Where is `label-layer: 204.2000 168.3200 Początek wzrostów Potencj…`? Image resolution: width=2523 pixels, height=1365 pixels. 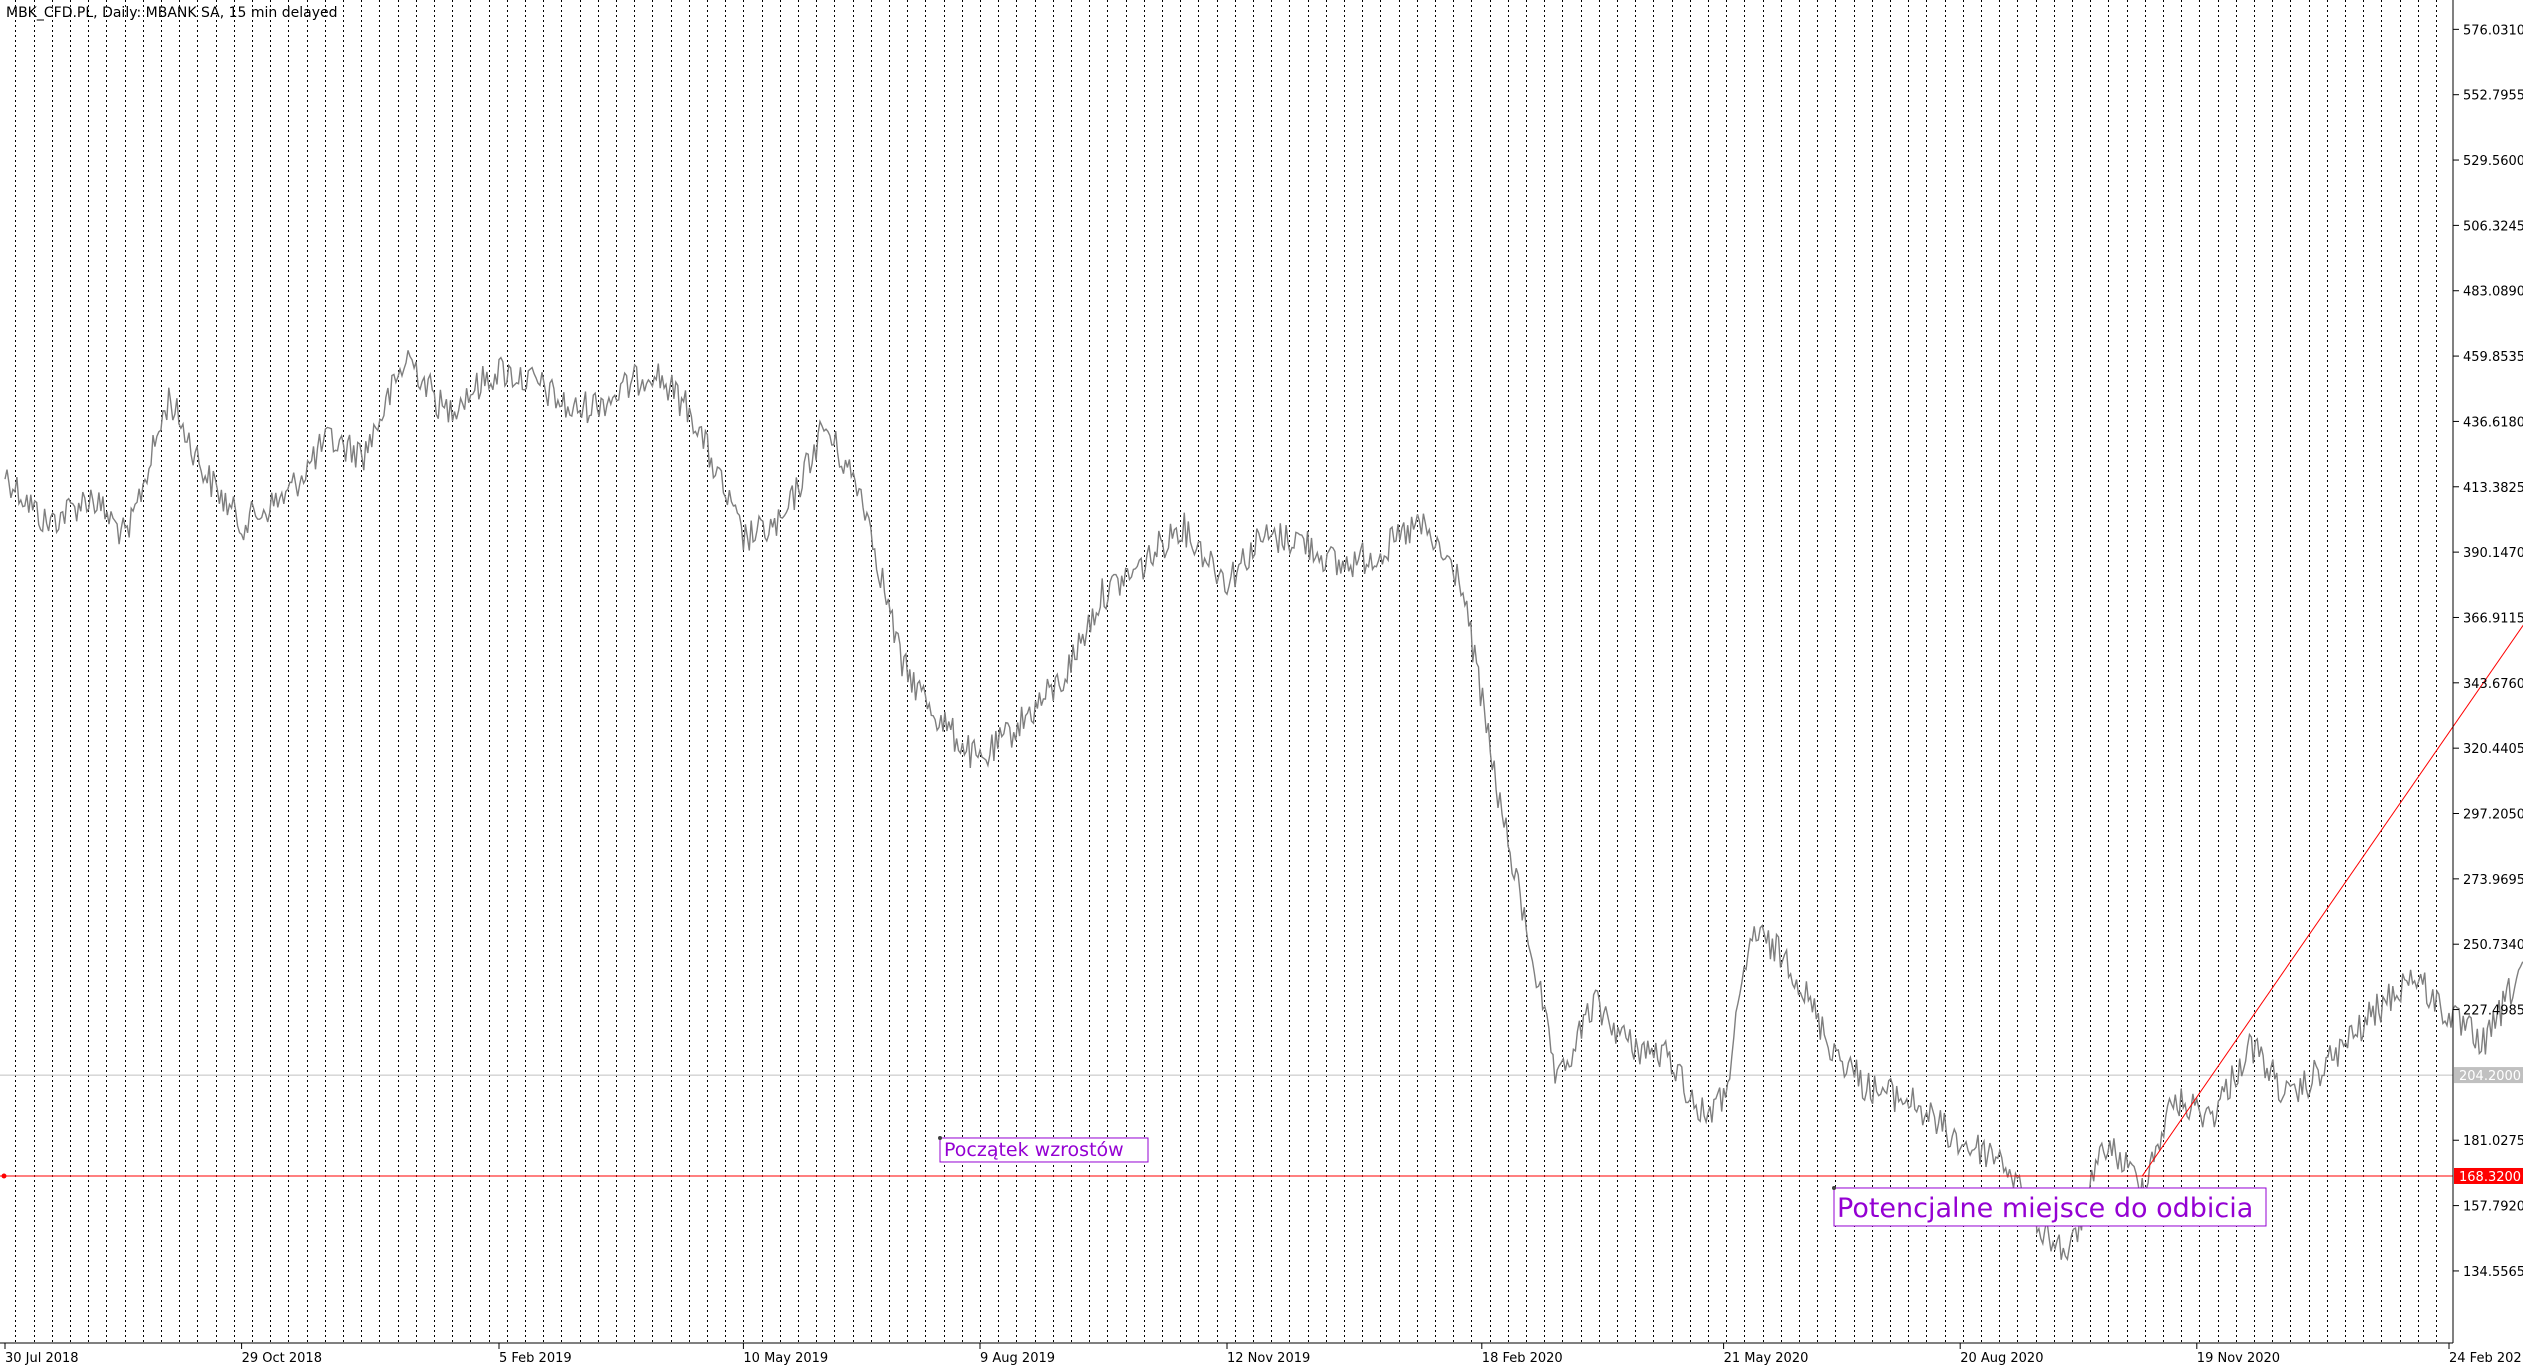
label-layer: 204.2000 168.3200 Początek wzrostów Potencj… is located at coordinates (1730, 1147).